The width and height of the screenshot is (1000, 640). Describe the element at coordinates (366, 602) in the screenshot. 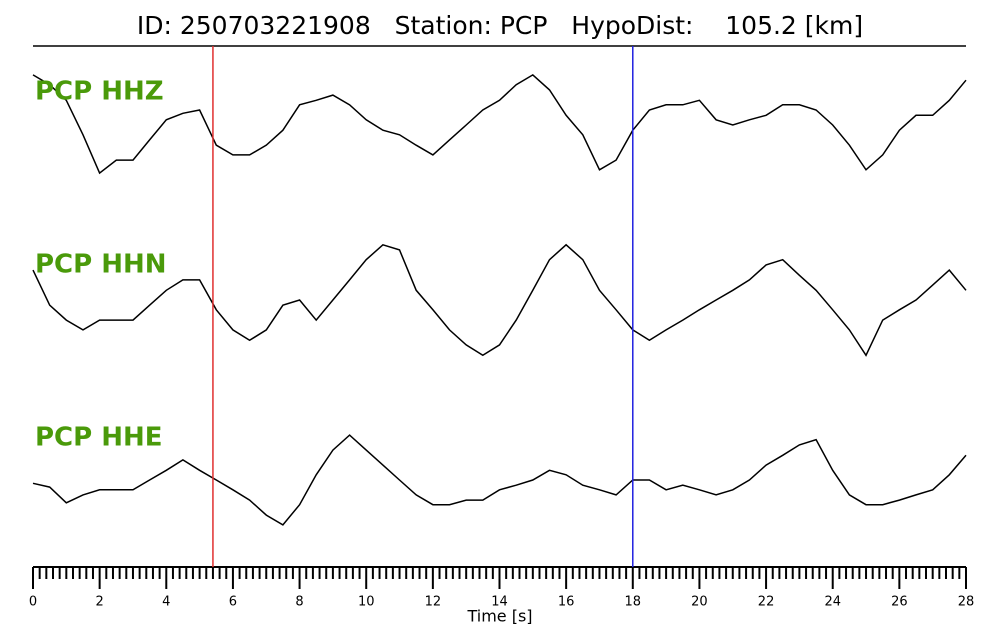

I see `x-tick-label: 10` at that location.